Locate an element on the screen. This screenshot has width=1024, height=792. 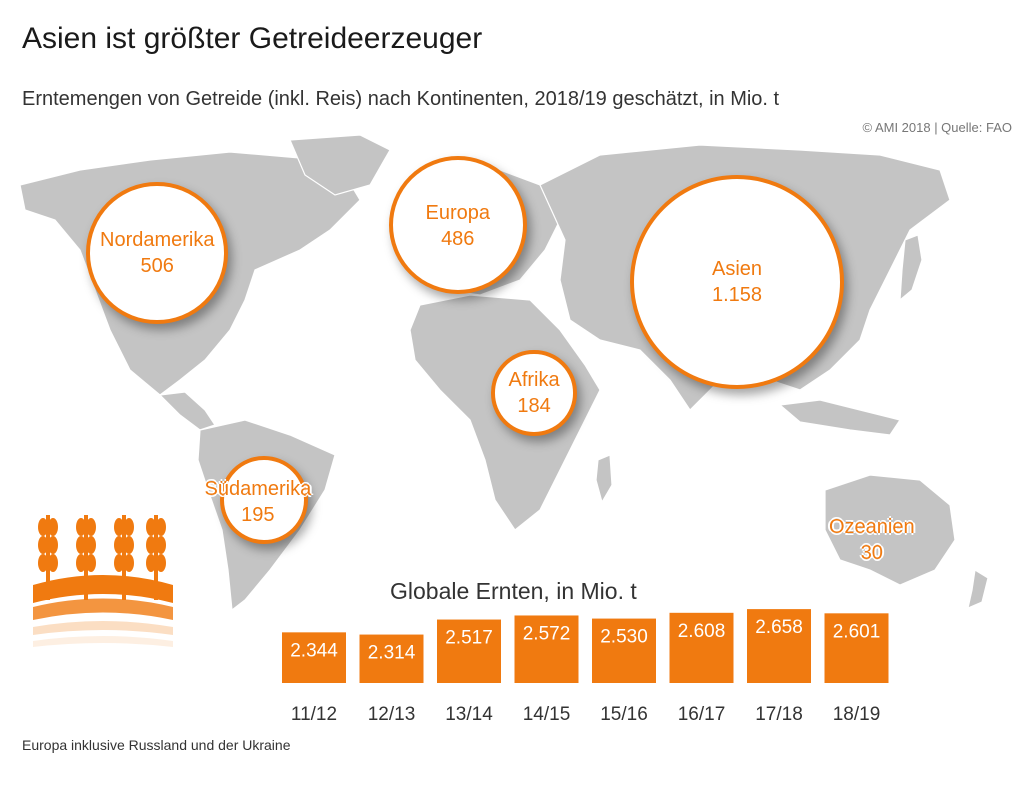
bar-category-label: 18/19 is located at coordinates (857, 714).